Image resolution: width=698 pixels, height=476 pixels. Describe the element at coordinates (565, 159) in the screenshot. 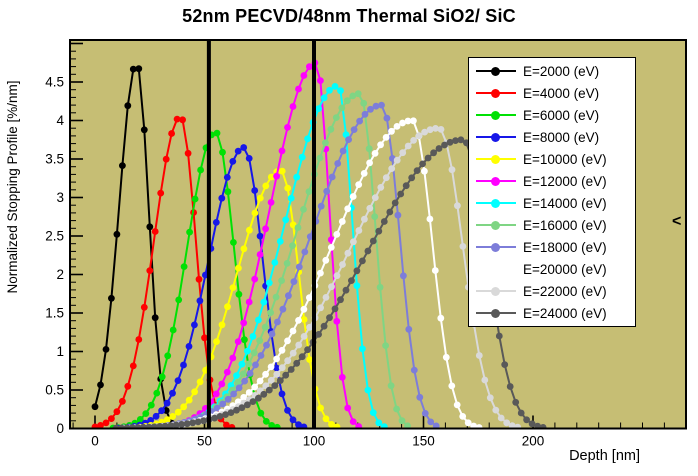

I see `legend-label: E=10000 (eV)` at that location.